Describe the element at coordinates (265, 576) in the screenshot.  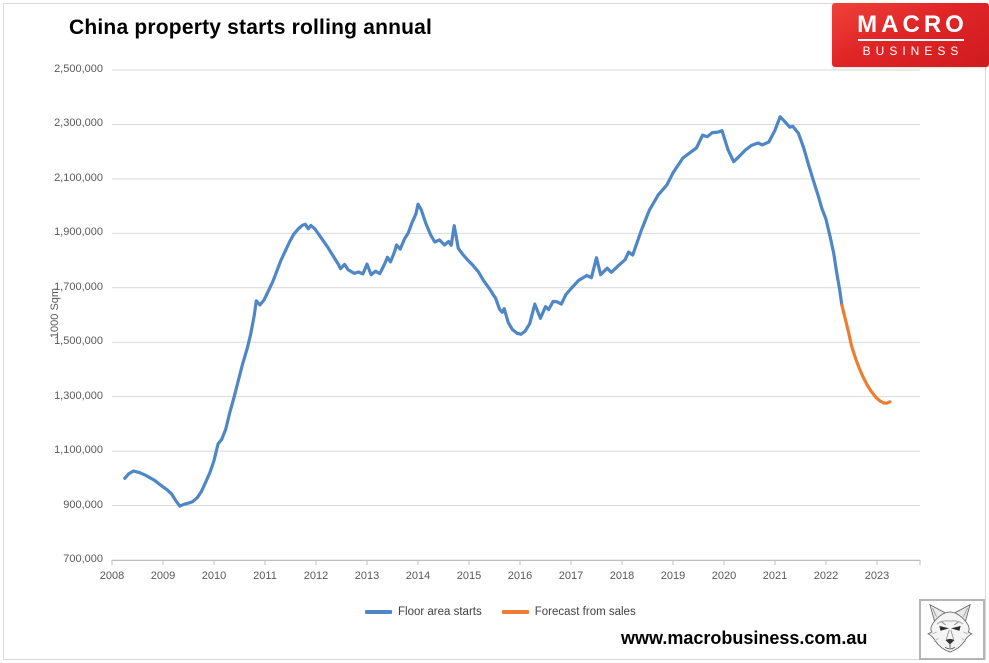
I see `x-tick-label: 2011` at that location.